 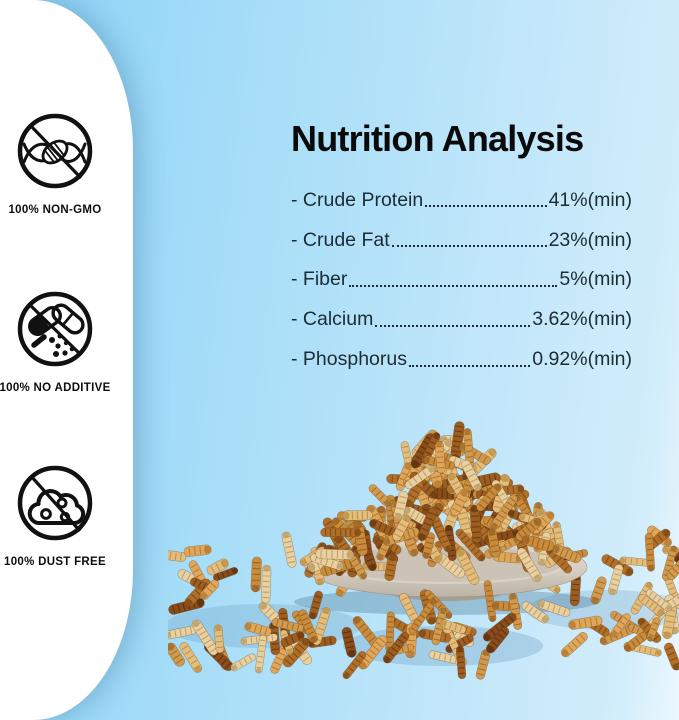 I want to click on nutrient-value: 23%(min), so click(x=590, y=239).